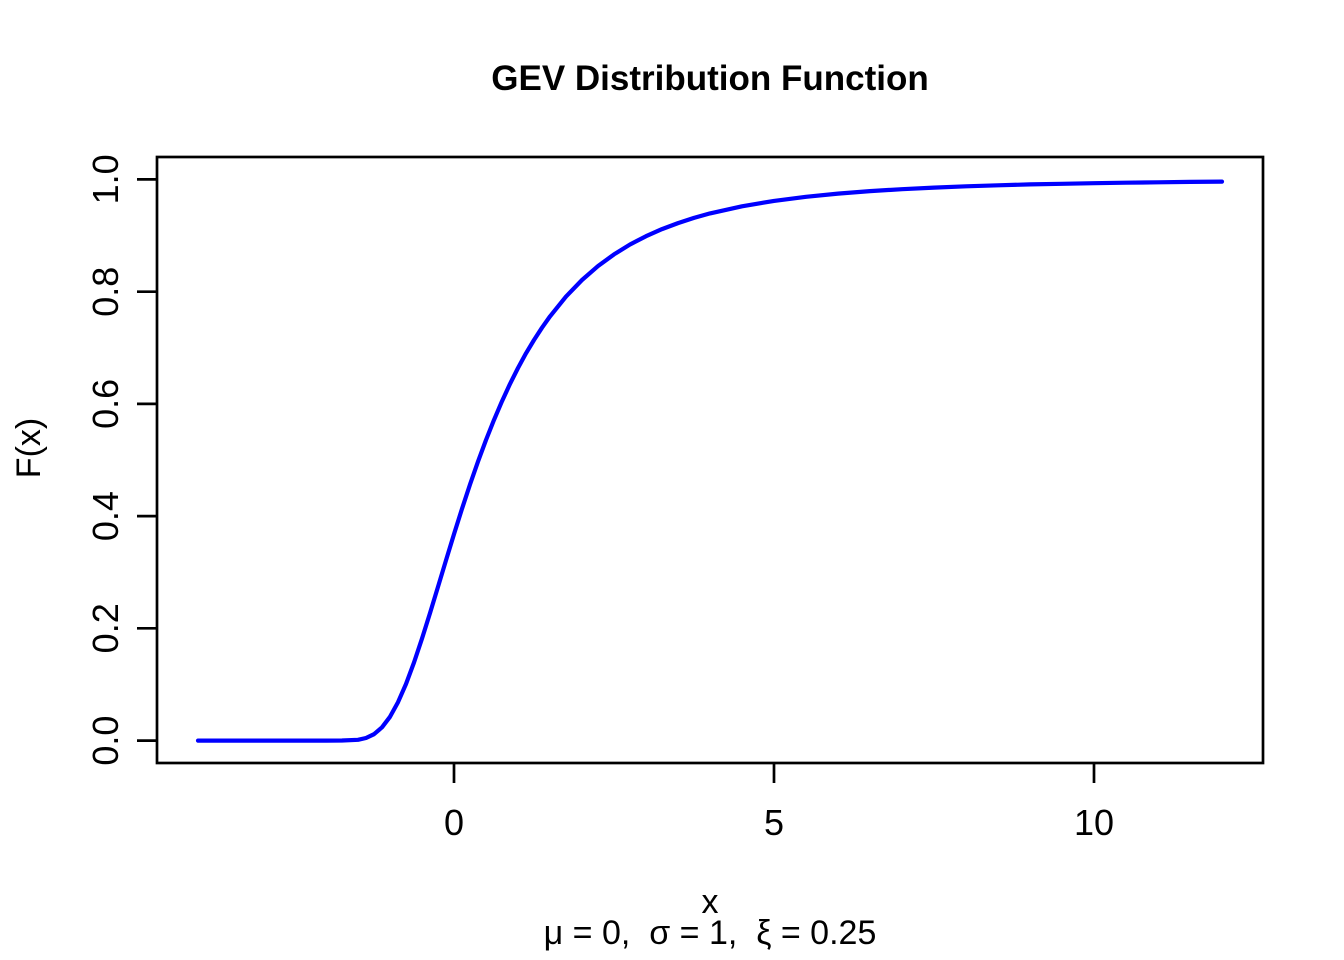  Describe the element at coordinates (105, 292) in the screenshot. I see `y-tick-label: 0.8` at that location.